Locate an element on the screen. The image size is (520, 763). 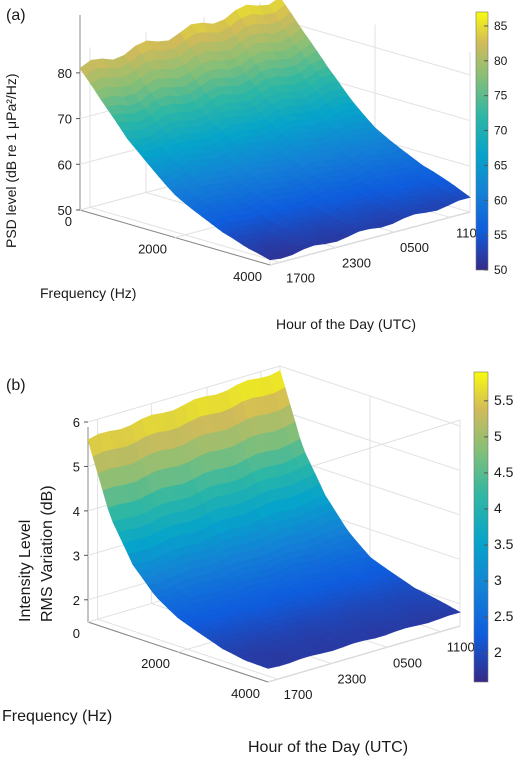
colorbar-tick-label: 55 is located at coordinates (501, 235).